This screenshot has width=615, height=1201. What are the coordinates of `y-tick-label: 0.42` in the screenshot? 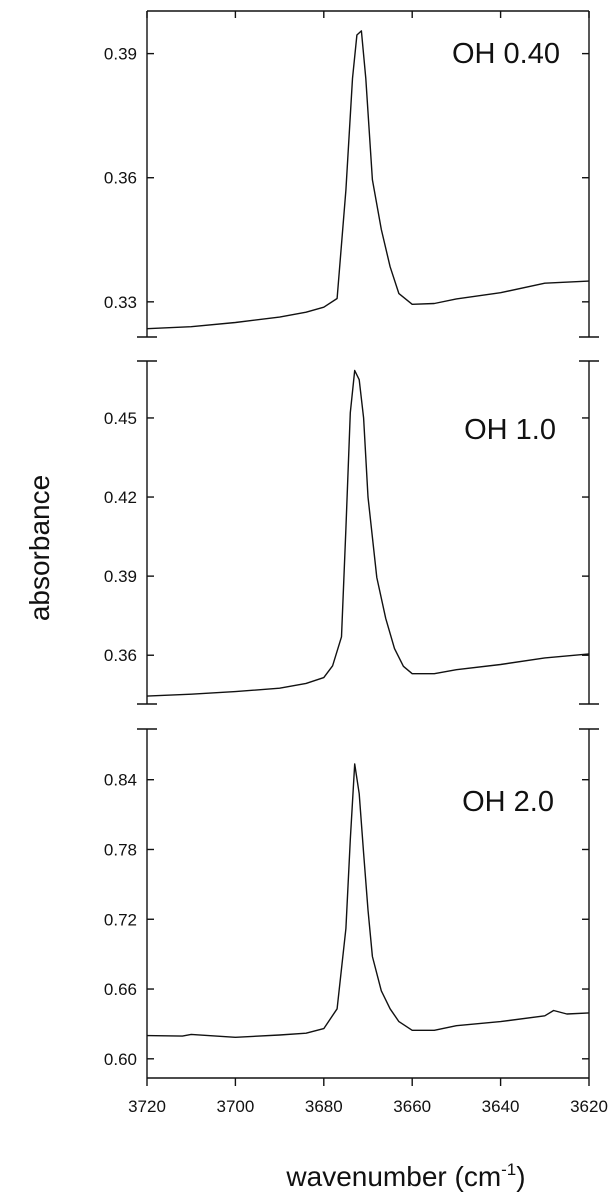 It's located at (120, 497).